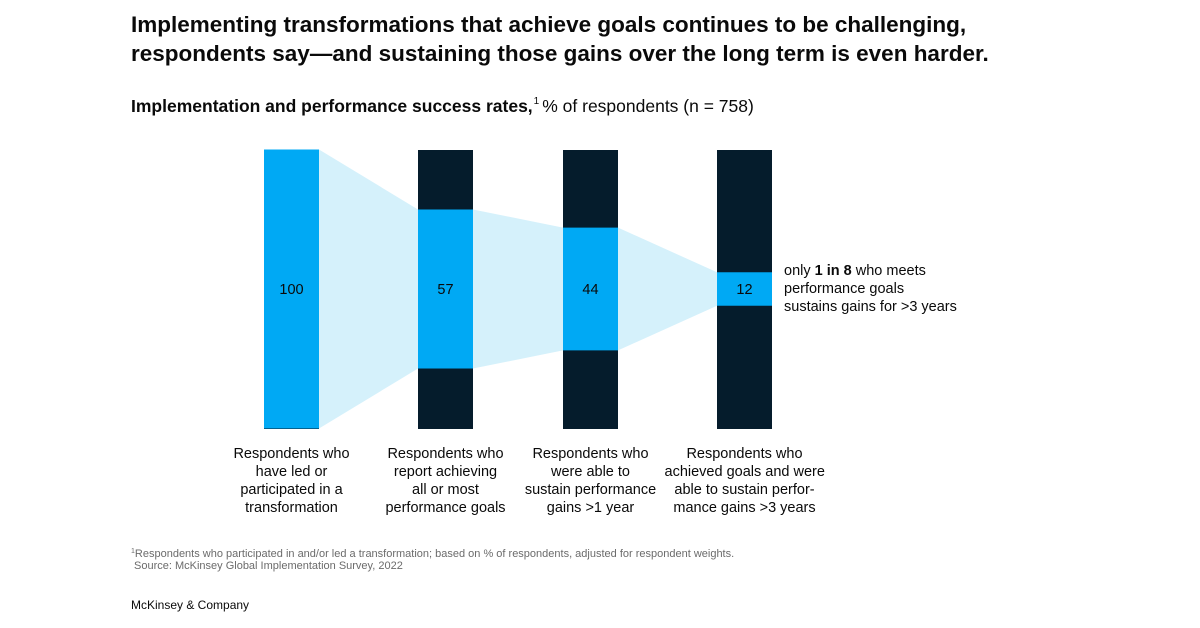 The width and height of the screenshot is (1200, 628). What do you see at coordinates (536, 101) in the screenshot?
I see `subtitle-footnote-ref: 1` at bounding box center [536, 101].